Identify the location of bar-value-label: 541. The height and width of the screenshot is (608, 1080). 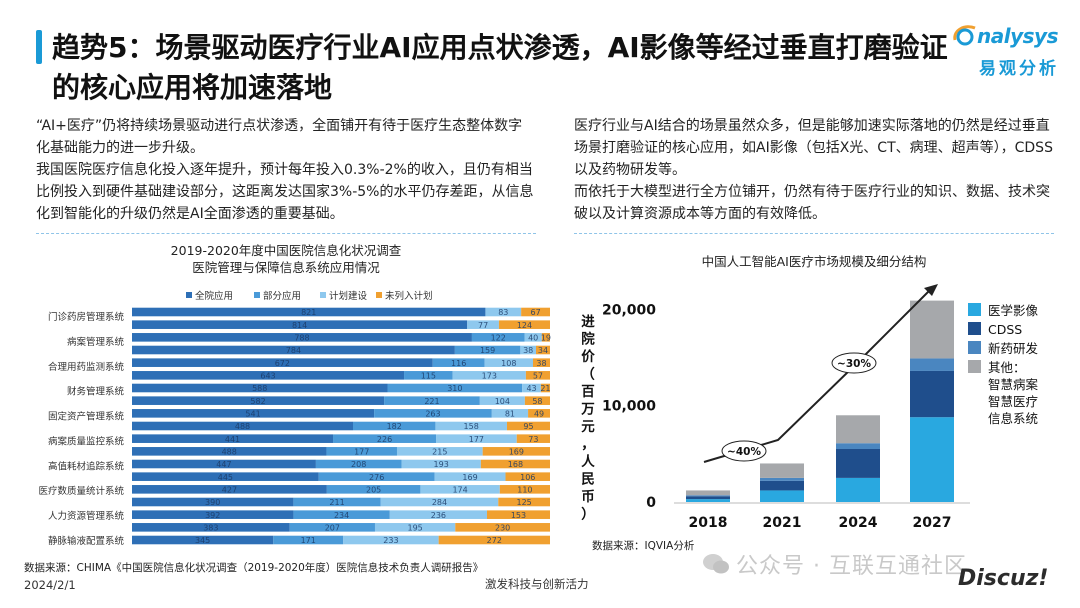
(252, 413).